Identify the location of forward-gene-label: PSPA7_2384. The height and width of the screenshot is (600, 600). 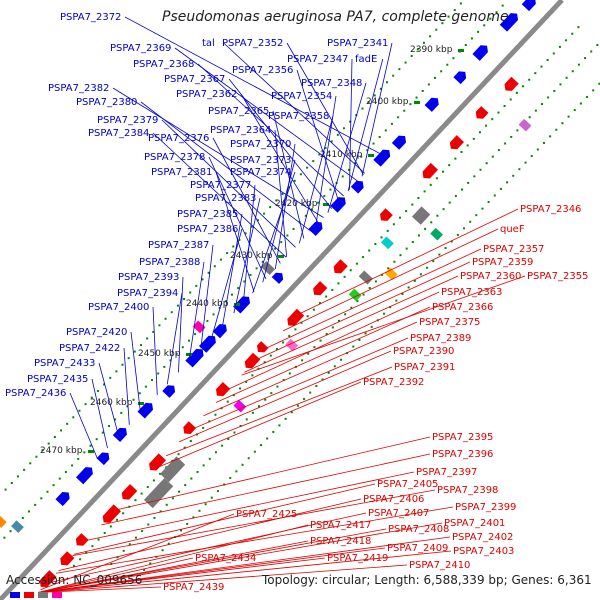
(118, 133).